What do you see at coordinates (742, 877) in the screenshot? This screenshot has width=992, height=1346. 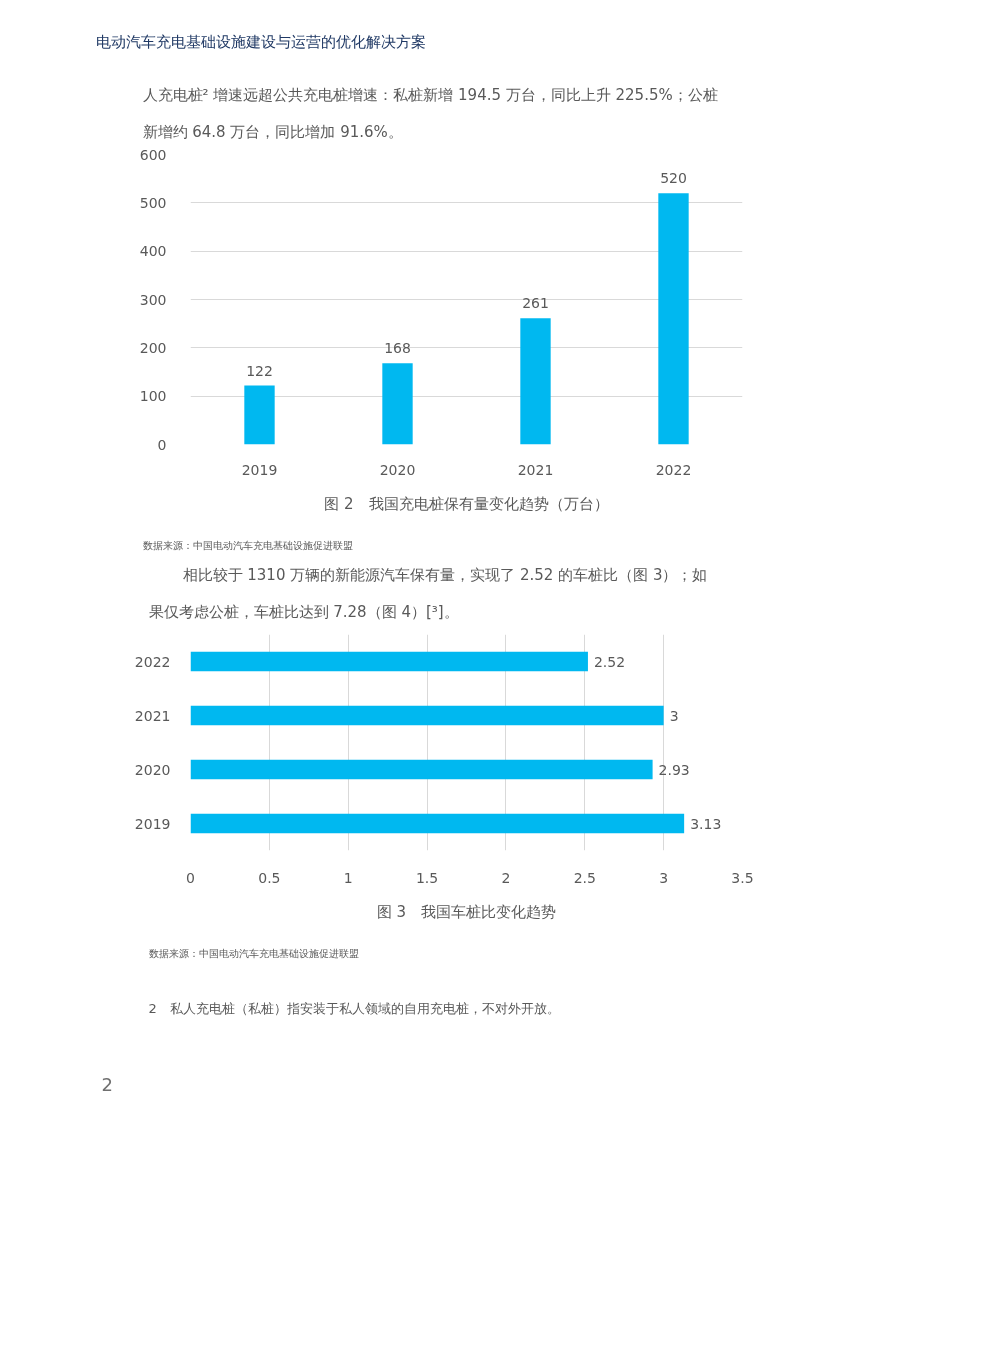 I see `x-tick-label: 3.5` at bounding box center [742, 877].